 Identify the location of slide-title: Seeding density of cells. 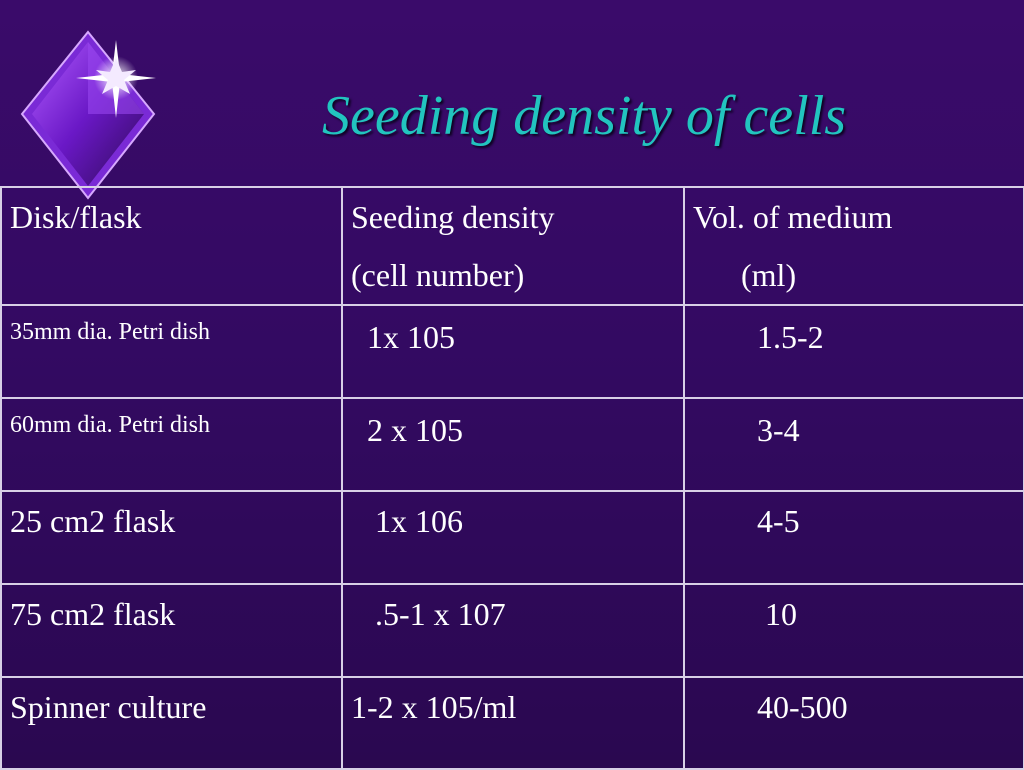
(584, 116).